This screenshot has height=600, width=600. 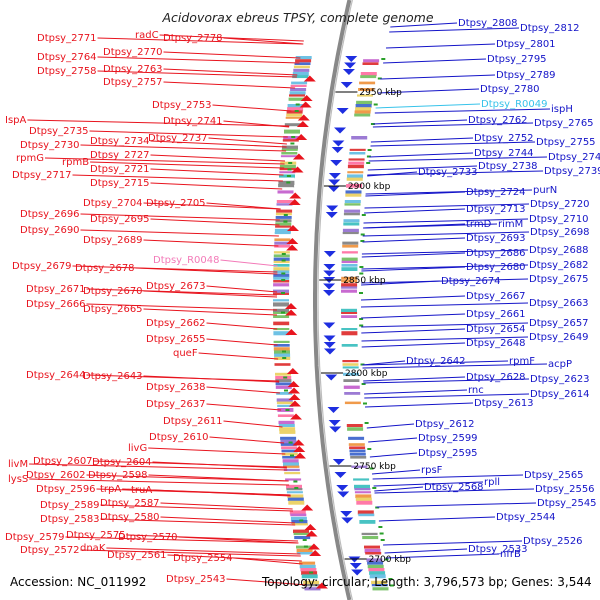 What do you see at coordinates (476, 390) in the screenshot?
I see `right-gene-label: rnc` at bounding box center [476, 390].